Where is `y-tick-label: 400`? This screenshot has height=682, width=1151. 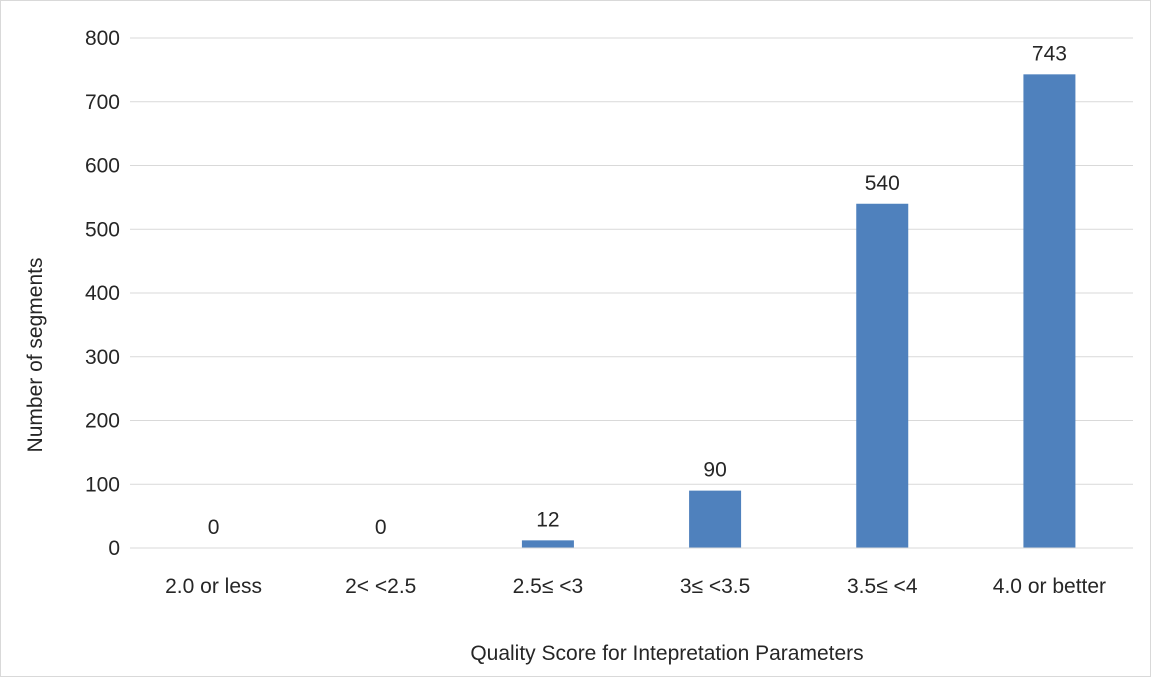
y-tick-label: 400 is located at coordinates (102, 293).